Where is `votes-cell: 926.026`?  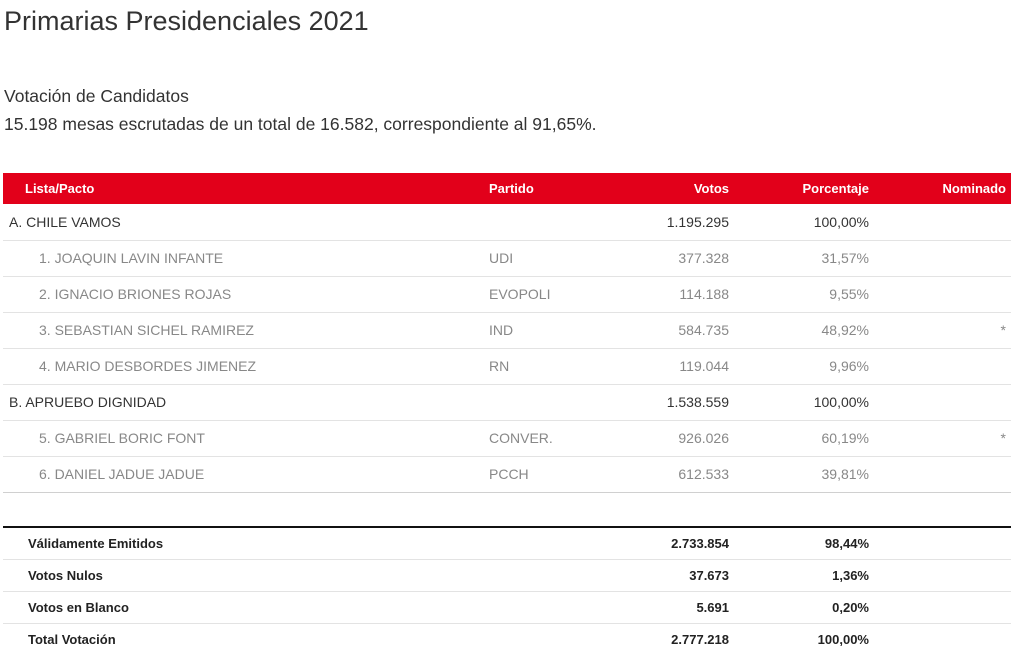
votes-cell: 926.026 is located at coordinates (703, 438).